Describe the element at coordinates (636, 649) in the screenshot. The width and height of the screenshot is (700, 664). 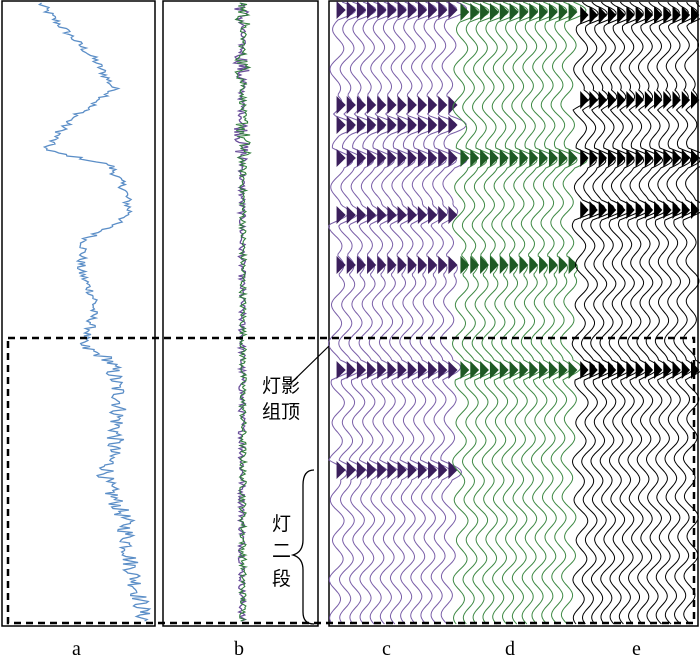
I see `panel-label-e: e` at that location.